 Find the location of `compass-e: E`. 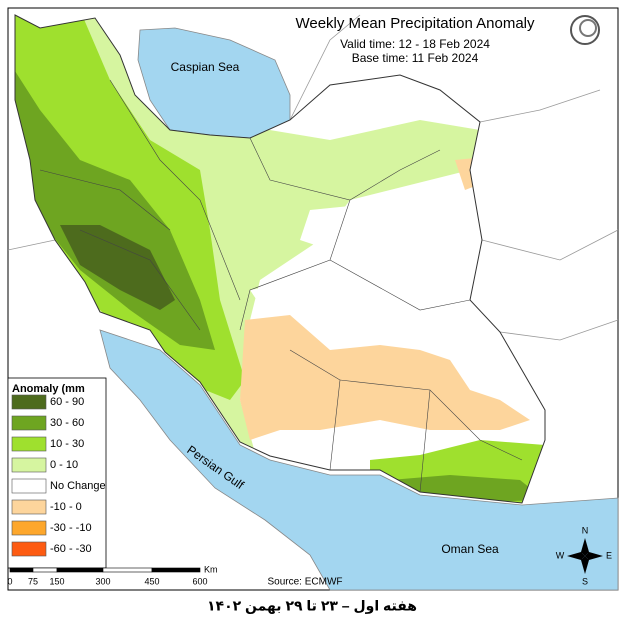

compass-e: E is located at coordinates (609, 555).